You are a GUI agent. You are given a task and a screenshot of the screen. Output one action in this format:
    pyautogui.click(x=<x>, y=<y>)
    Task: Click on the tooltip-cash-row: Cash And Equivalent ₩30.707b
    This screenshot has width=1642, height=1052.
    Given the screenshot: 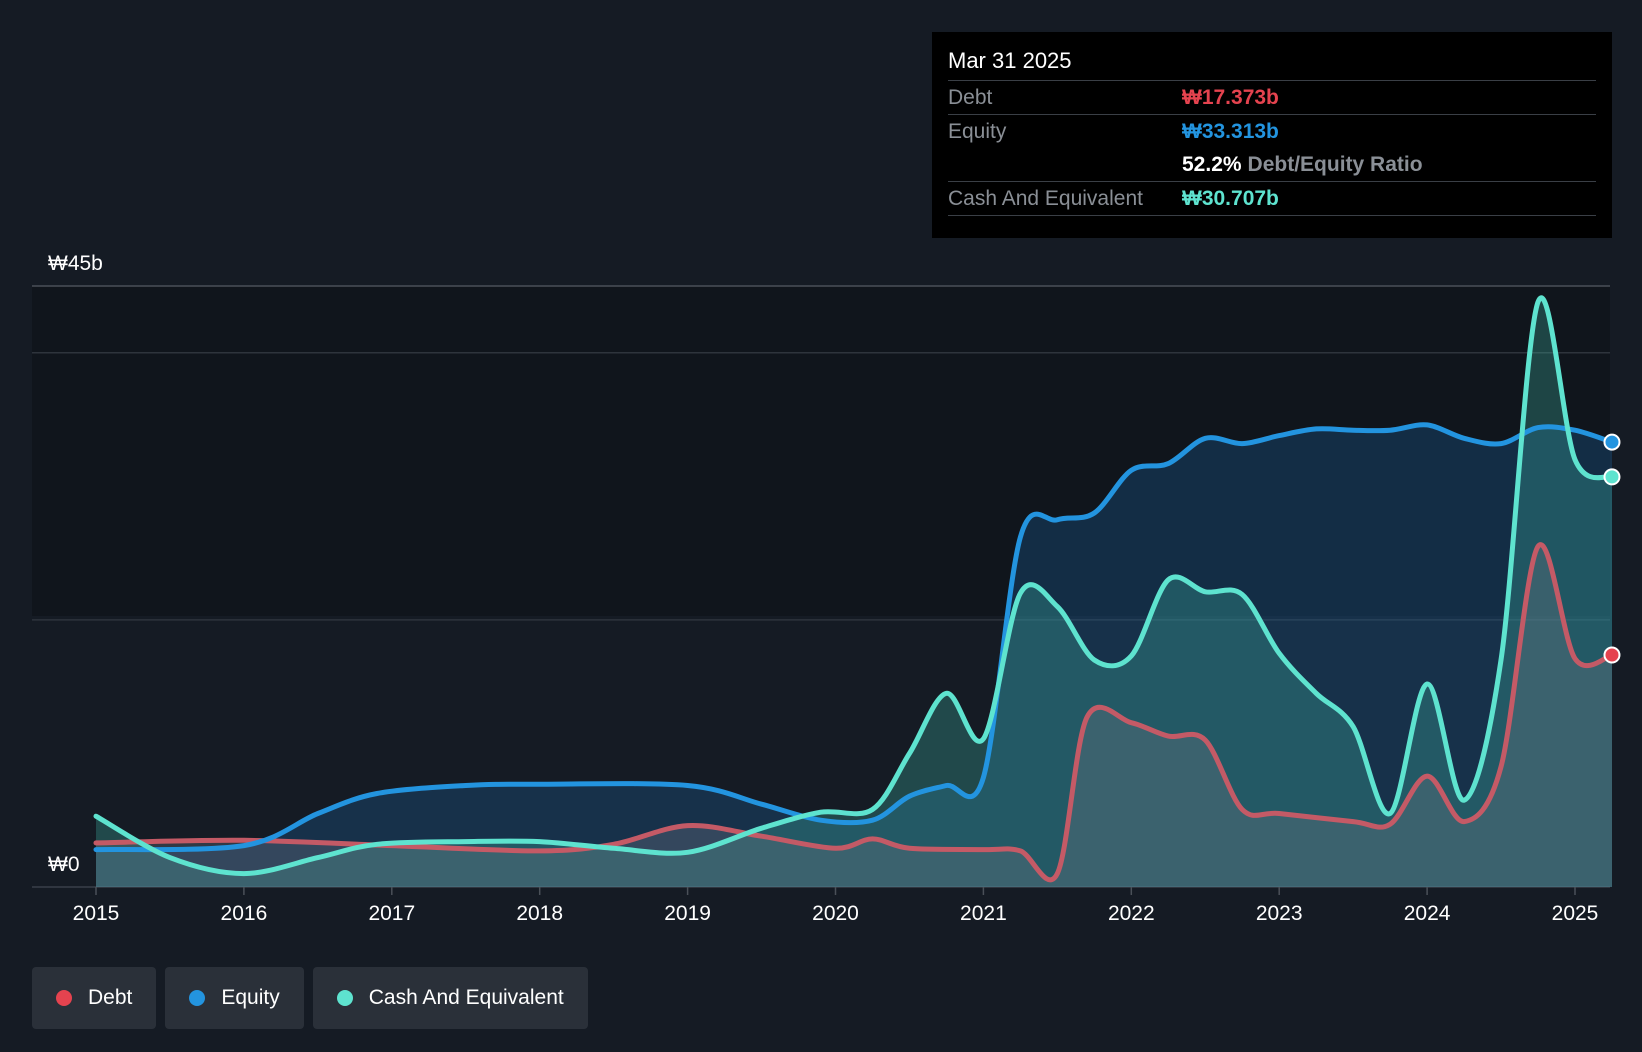 What is the action you would take?
    pyautogui.click(x=1272, y=198)
    